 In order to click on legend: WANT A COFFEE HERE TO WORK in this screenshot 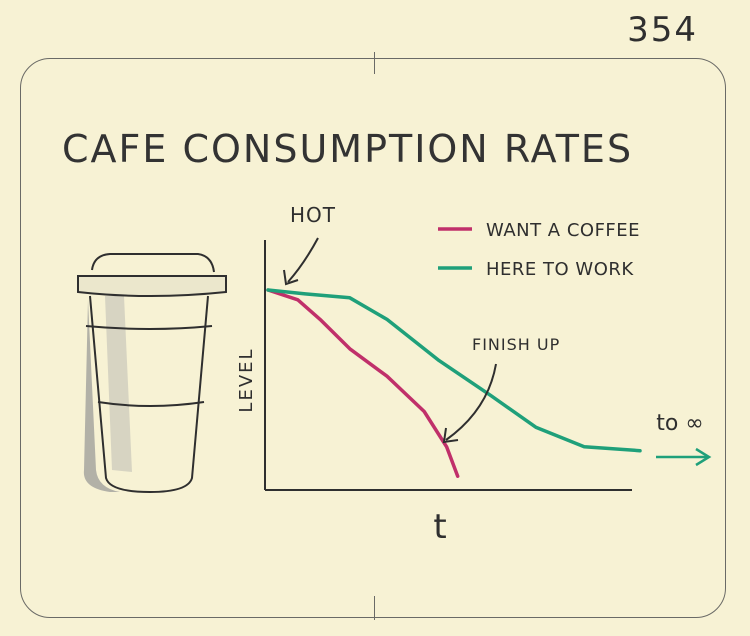, I will do `click(539, 250)`.